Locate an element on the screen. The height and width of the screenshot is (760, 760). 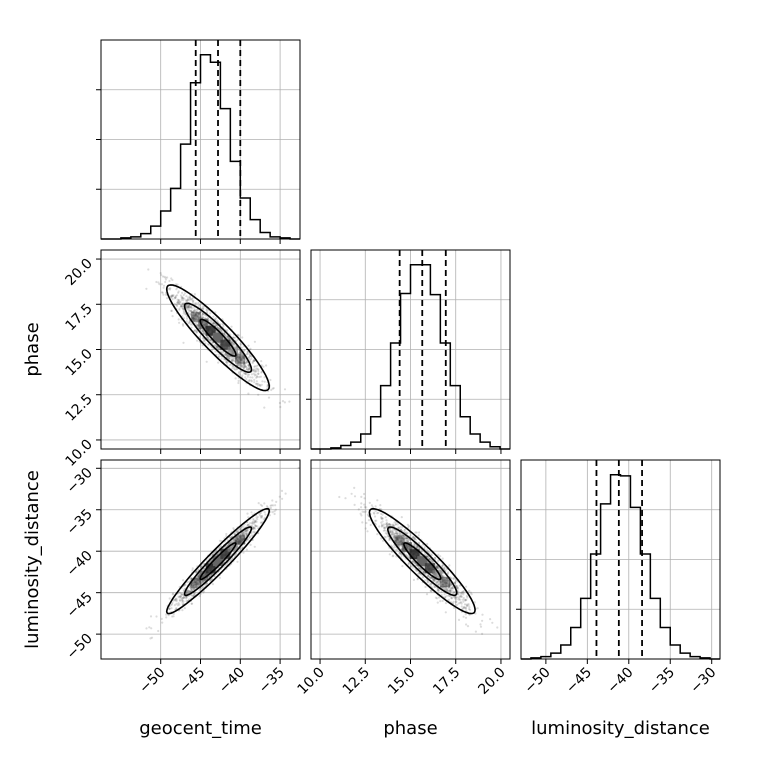
histogram-panel-geocent_time is located at coordinates (198, 141).